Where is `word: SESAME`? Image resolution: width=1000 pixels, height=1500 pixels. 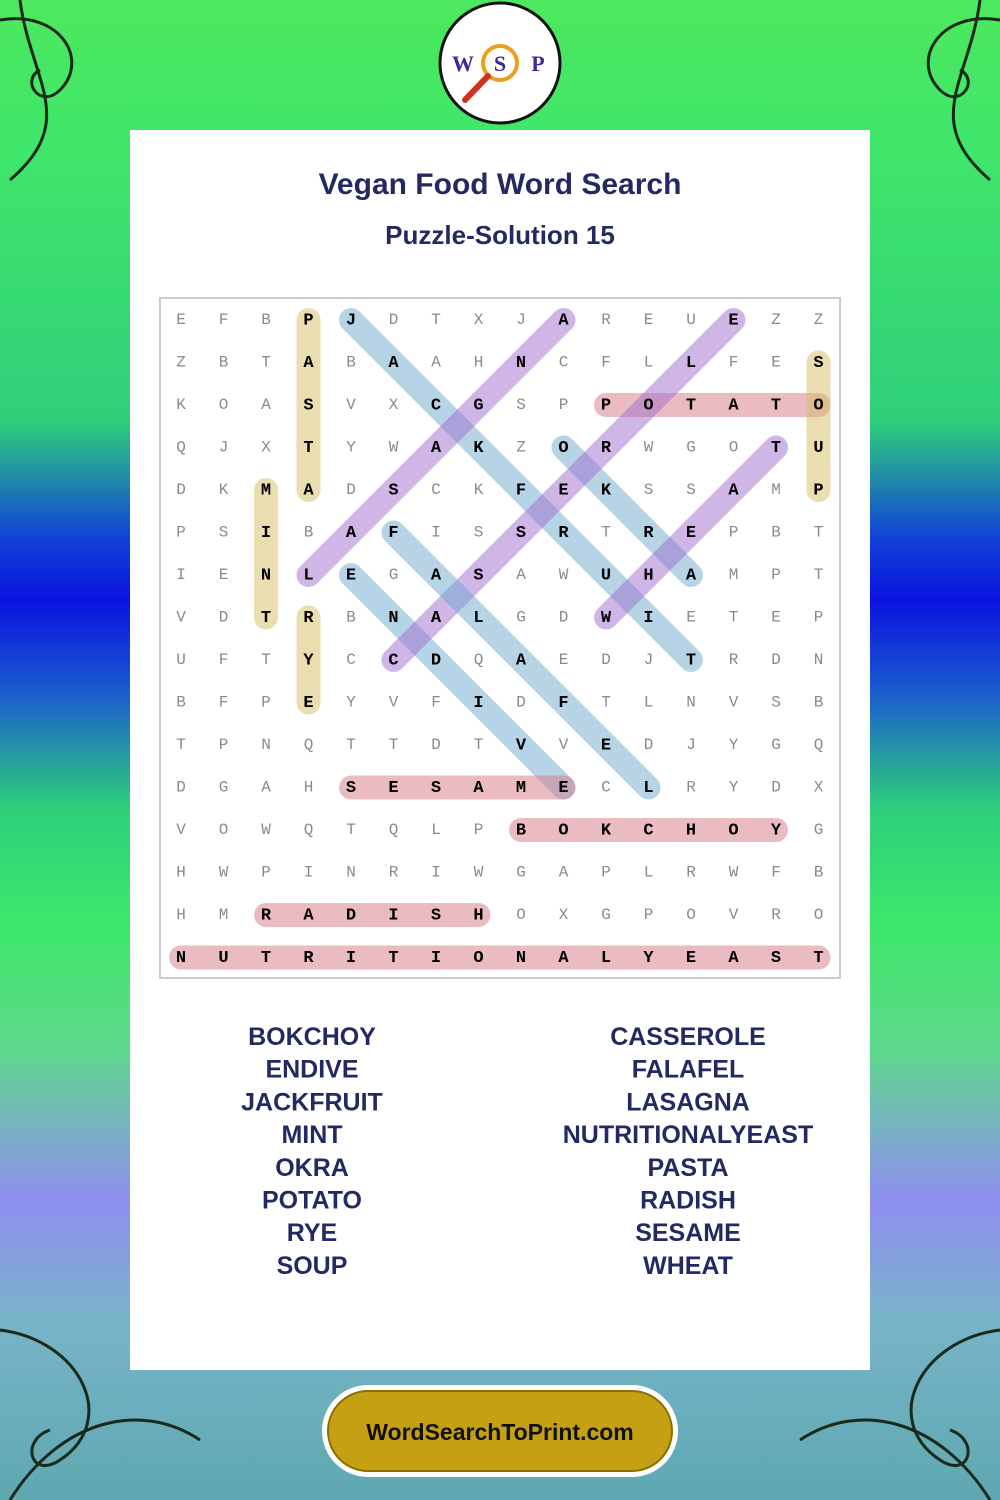 word: SESAME is located at coordinates (688, 1233).